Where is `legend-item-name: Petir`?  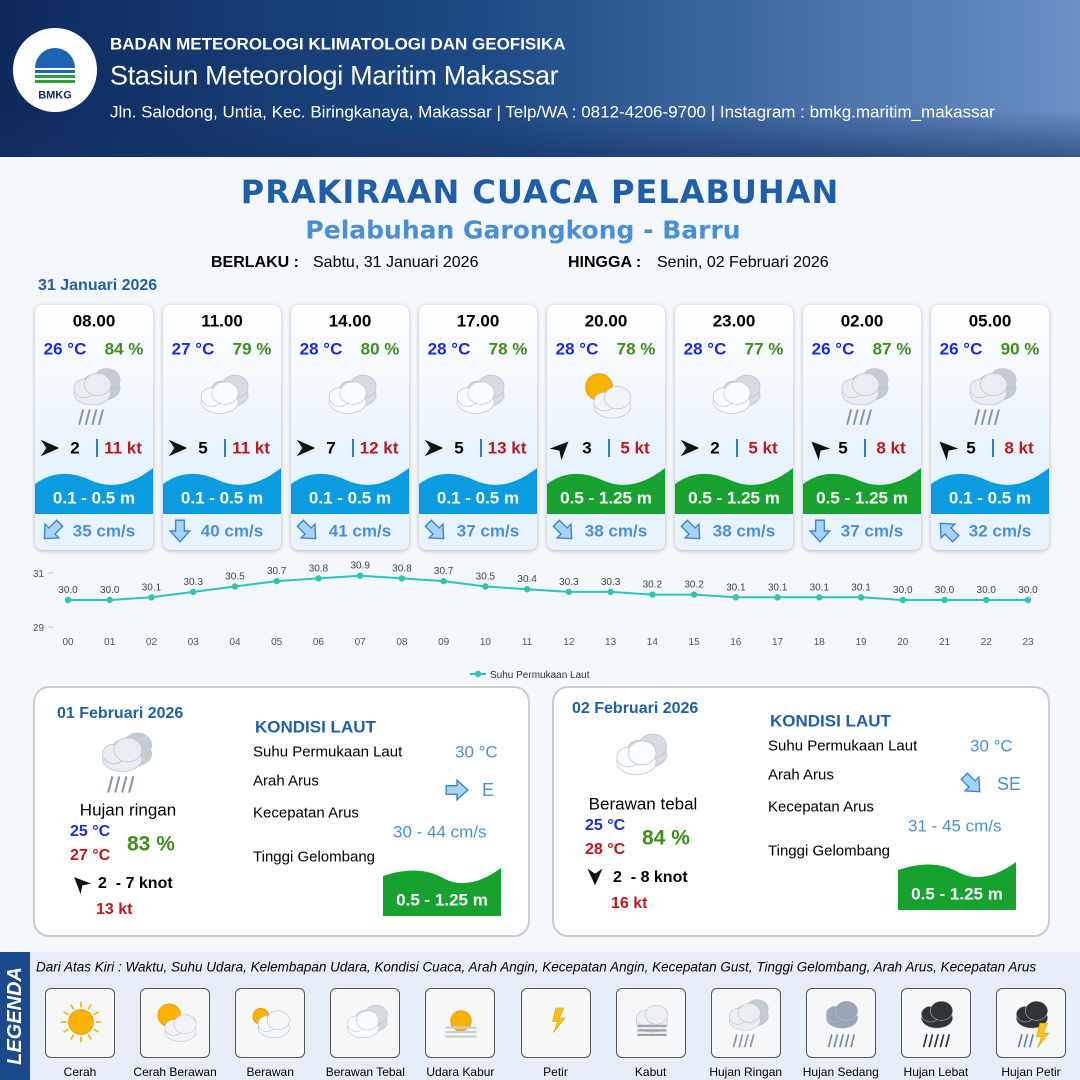 legend-item-name: Petir is located at coordinates (555, 1072).